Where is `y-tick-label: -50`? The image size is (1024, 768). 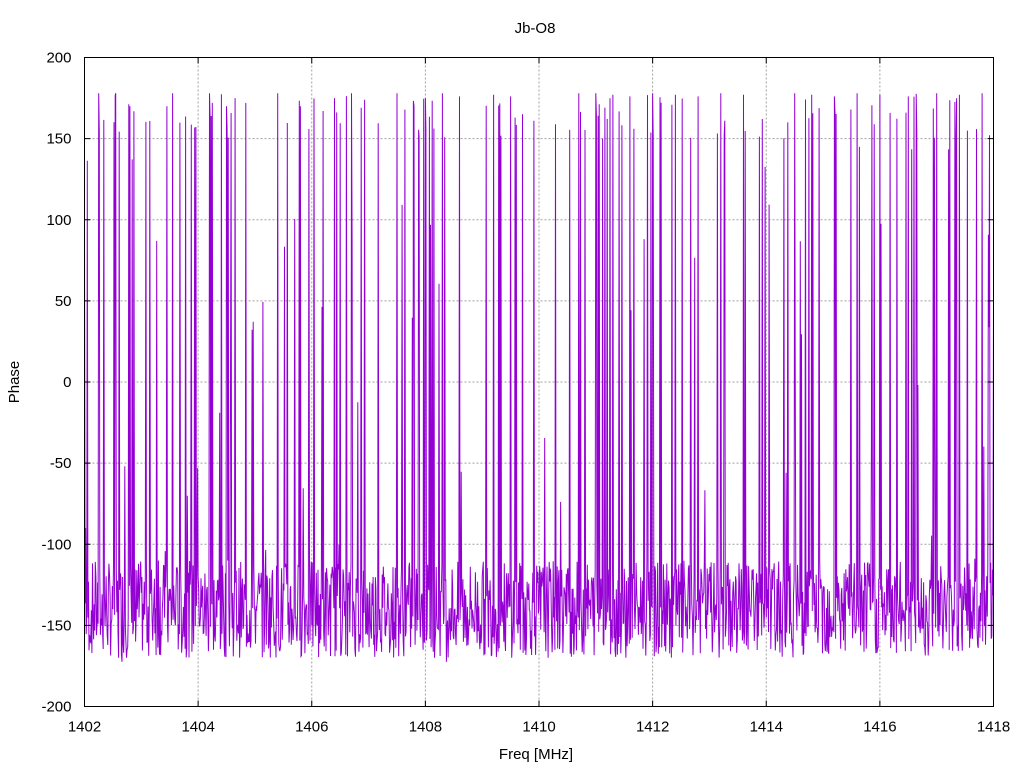
y-tick-label: -50 is located at coordinates (61, 463).